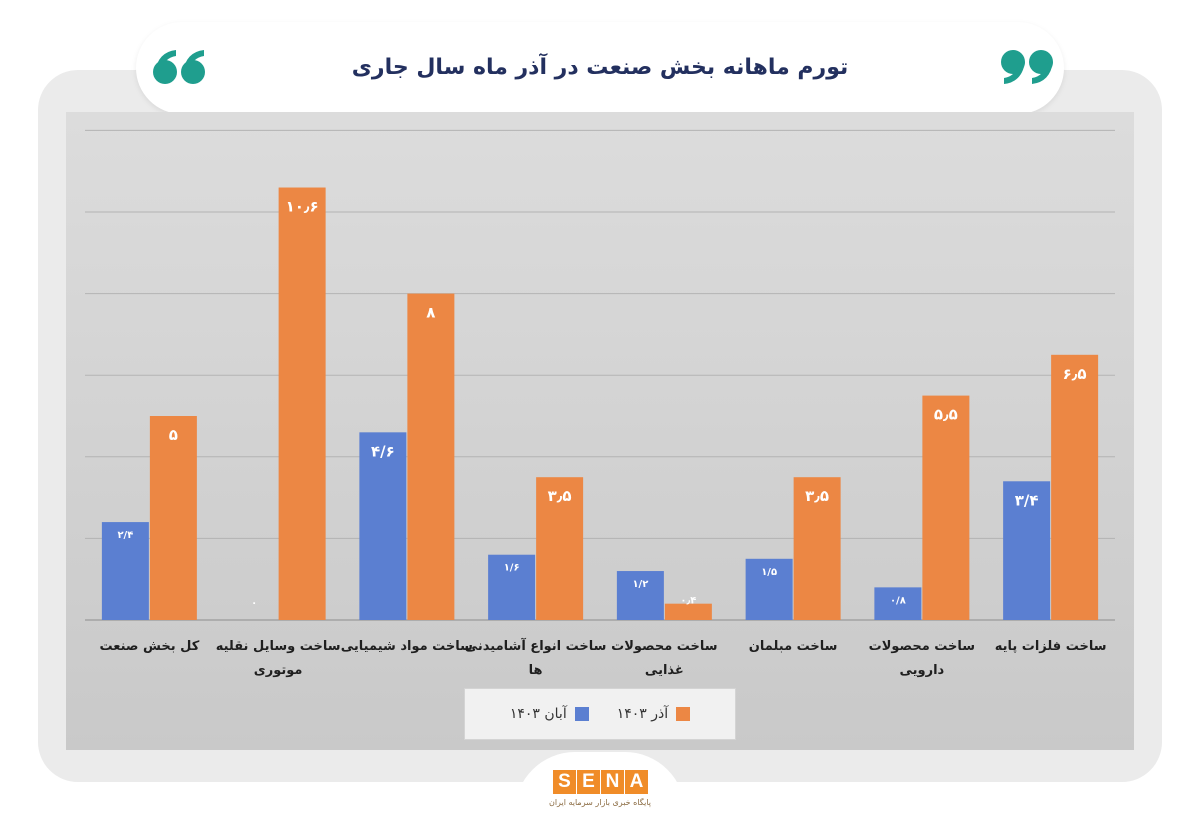  I want to click on legend-swatch-aban, so click(581, 714).